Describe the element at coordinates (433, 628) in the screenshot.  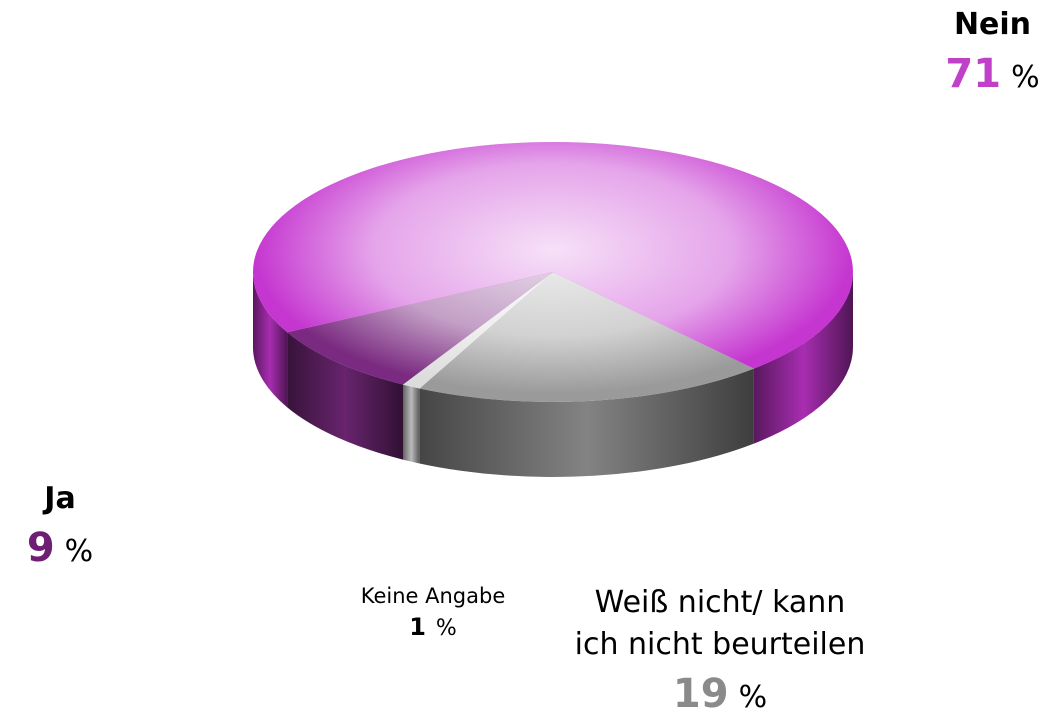
I see `value-row: 1%` at that location.